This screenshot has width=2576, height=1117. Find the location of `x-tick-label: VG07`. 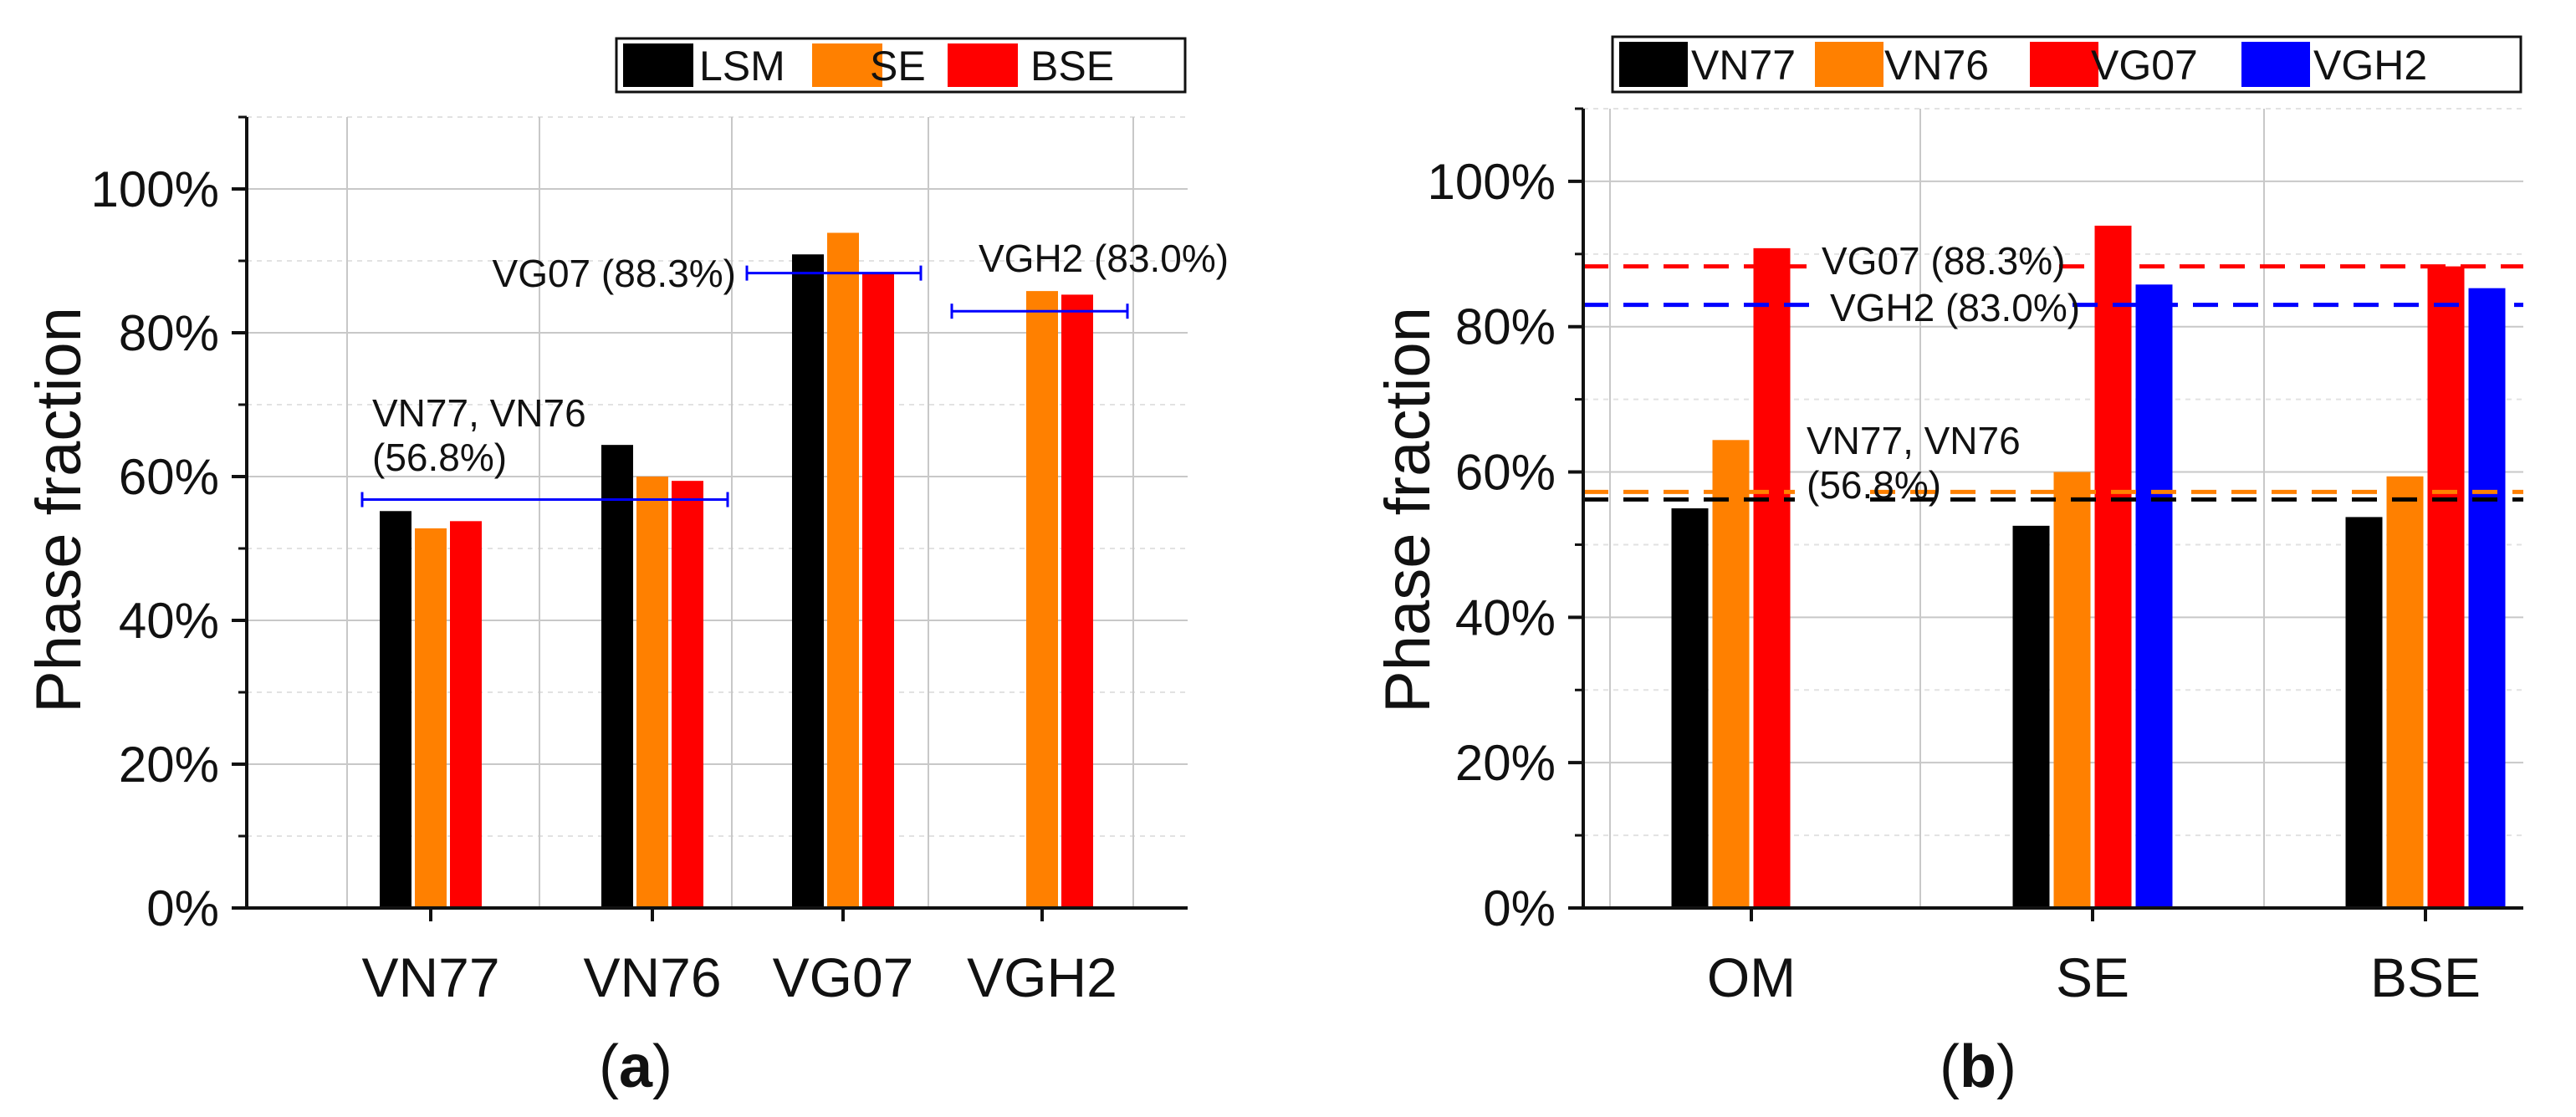

x-tick-label: VG07 is located at coordinates (843, 977).